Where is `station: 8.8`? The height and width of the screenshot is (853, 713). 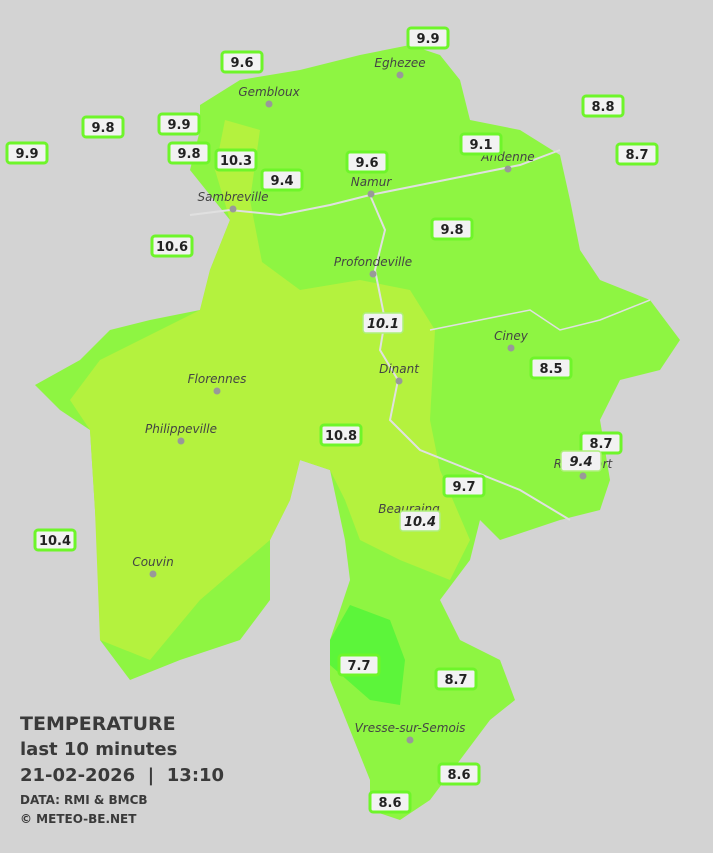 station: 8.8 is located at coordinates (603, 106).